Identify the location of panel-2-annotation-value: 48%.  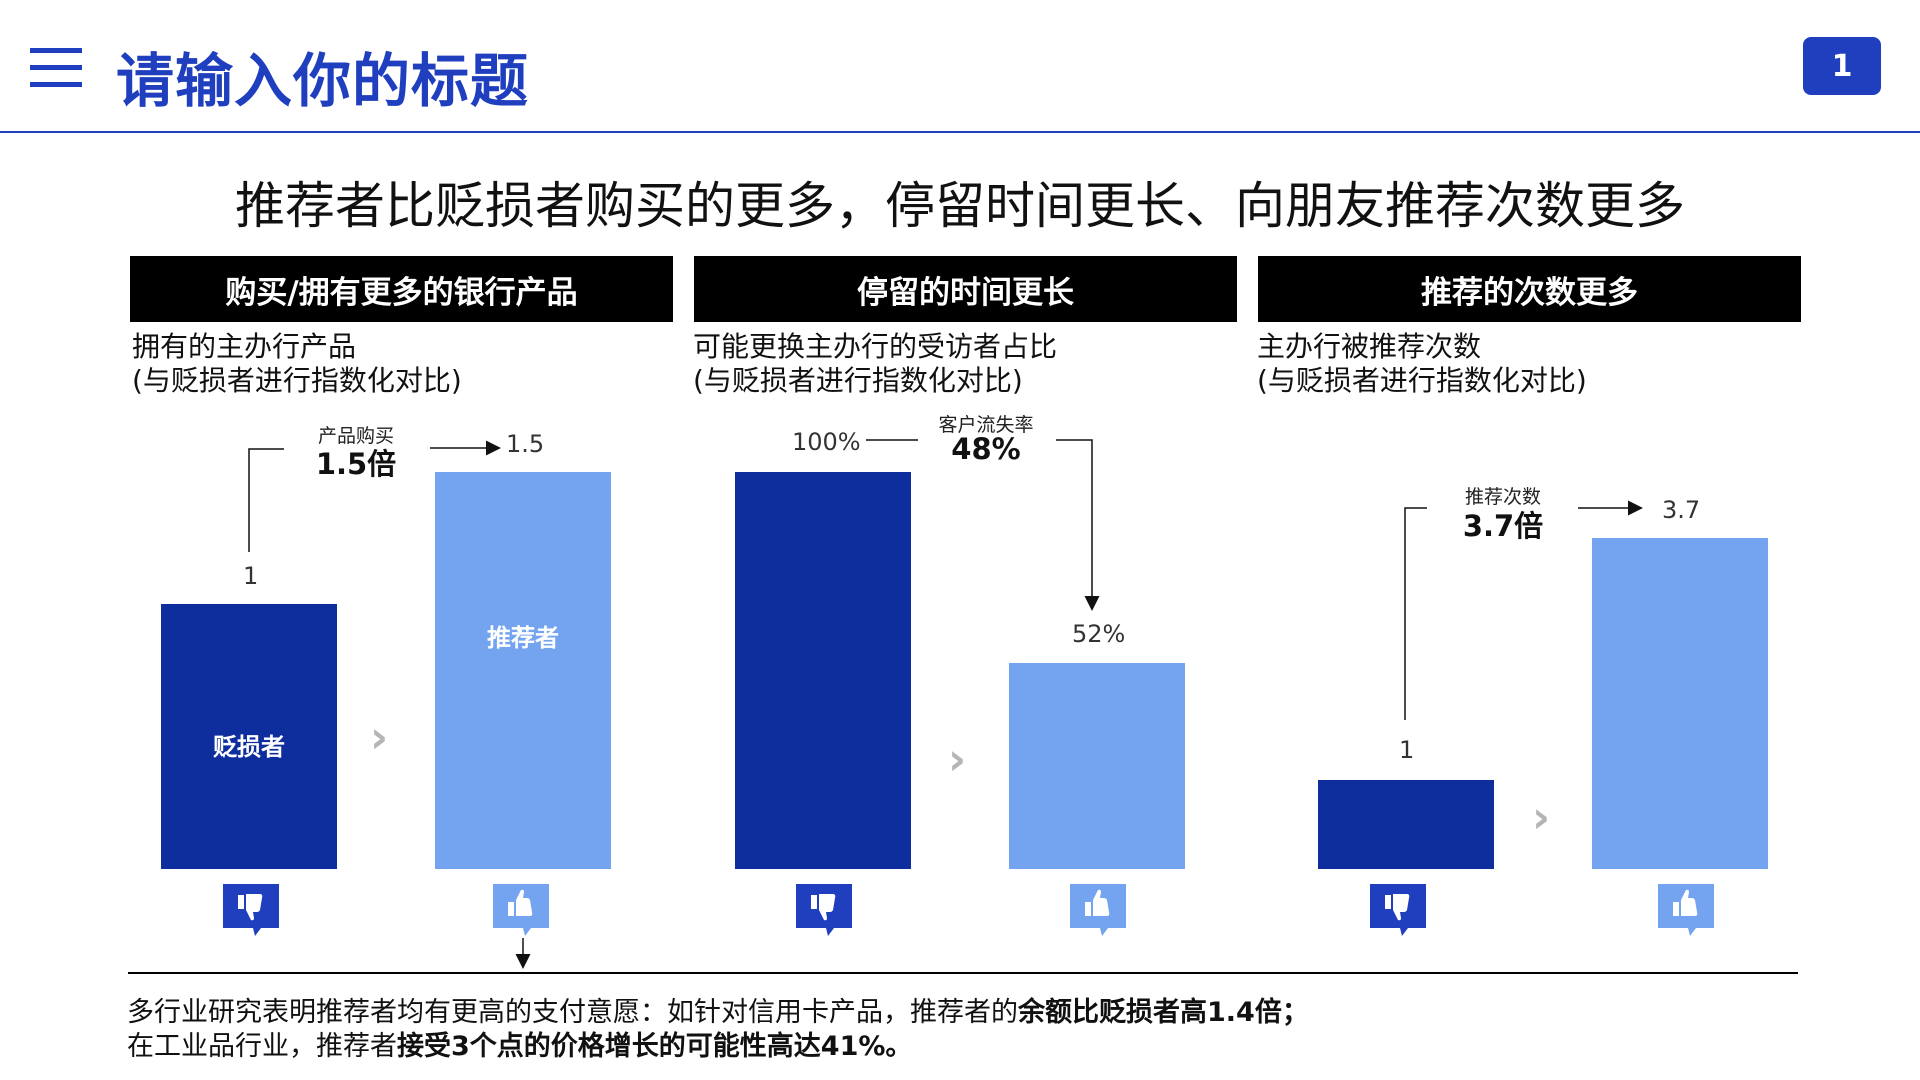
(986, 449).